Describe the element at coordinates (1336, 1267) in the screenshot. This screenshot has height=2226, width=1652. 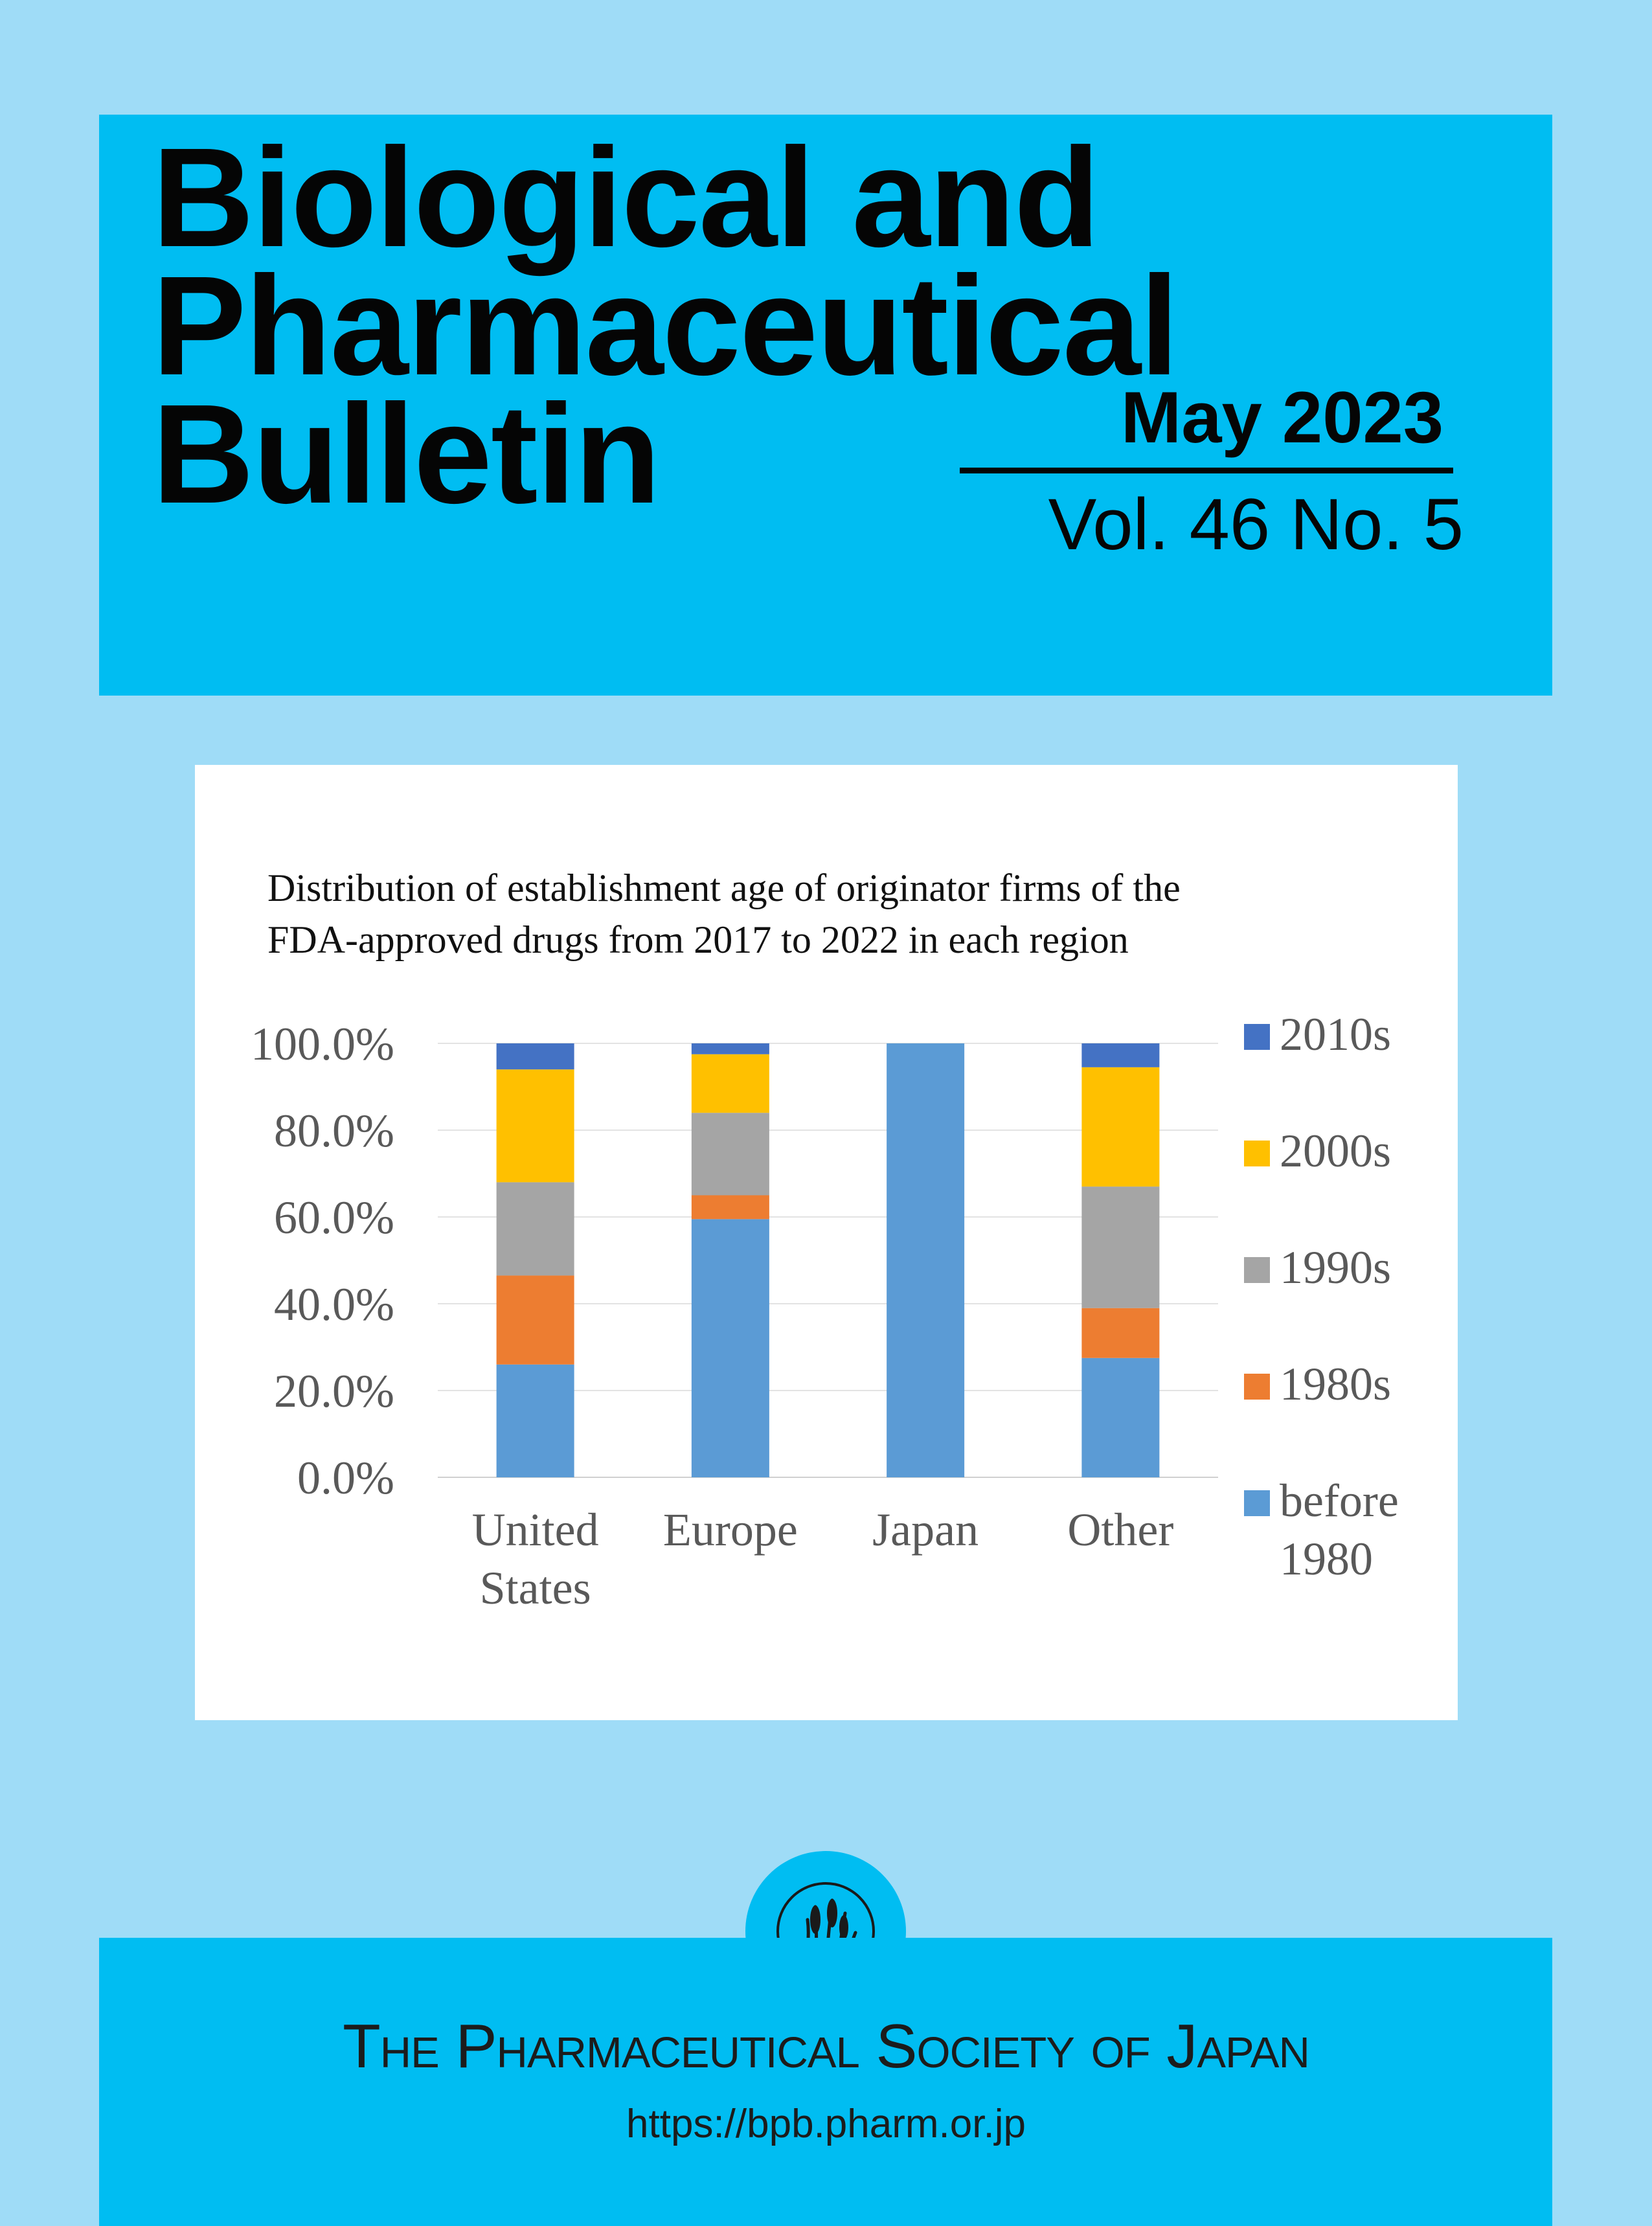
I see `legend-label: 1990s` at that location.